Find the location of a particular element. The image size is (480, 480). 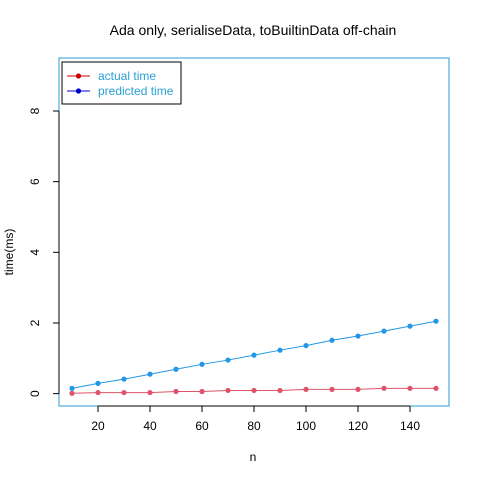

plot-area is located at coordinates (254, 357).